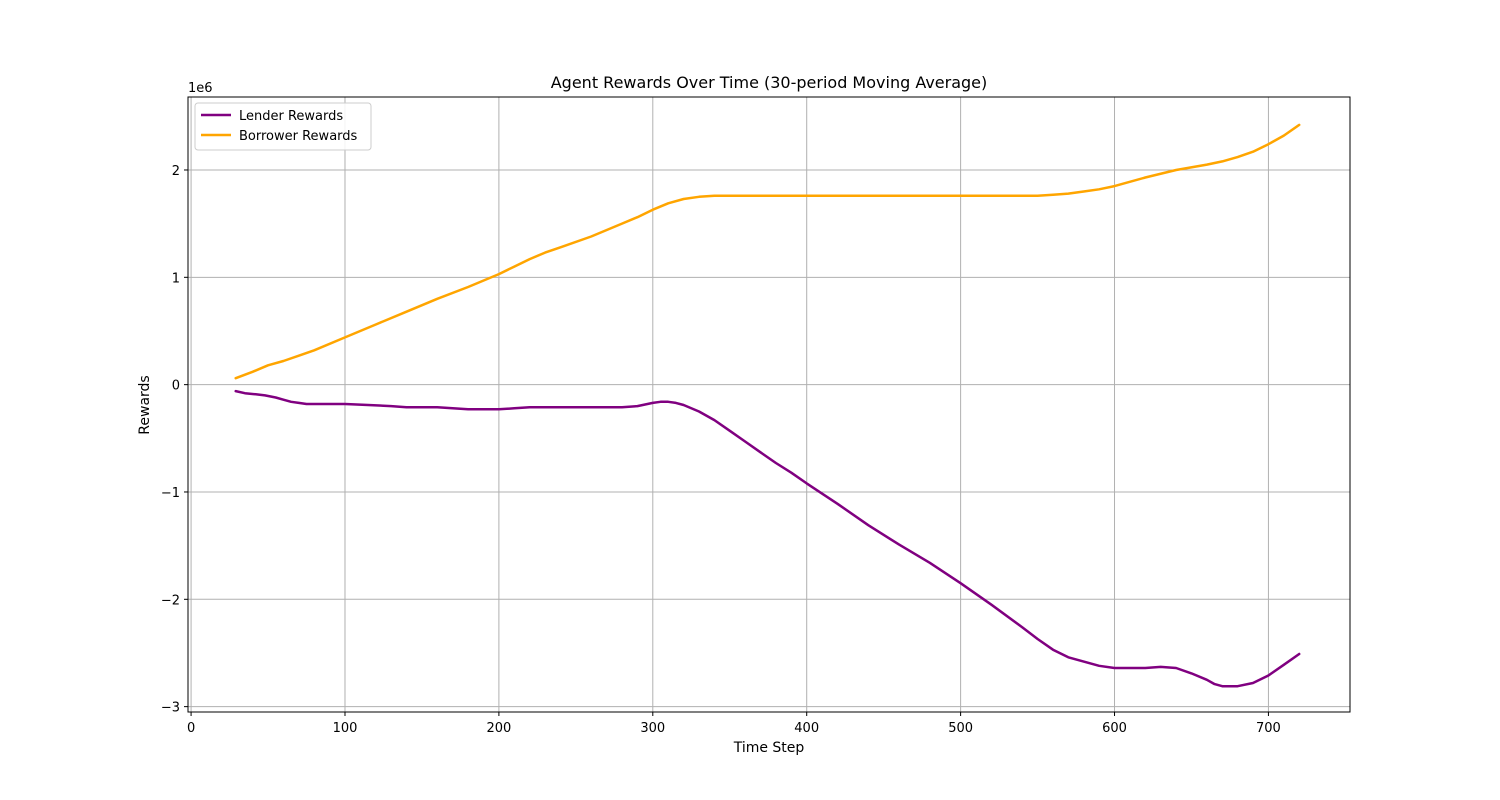  What do you see at coordinates (1268, 728) in the screenshot?
I see `x-tick-label: 700` at bounding box center [1268, 728].